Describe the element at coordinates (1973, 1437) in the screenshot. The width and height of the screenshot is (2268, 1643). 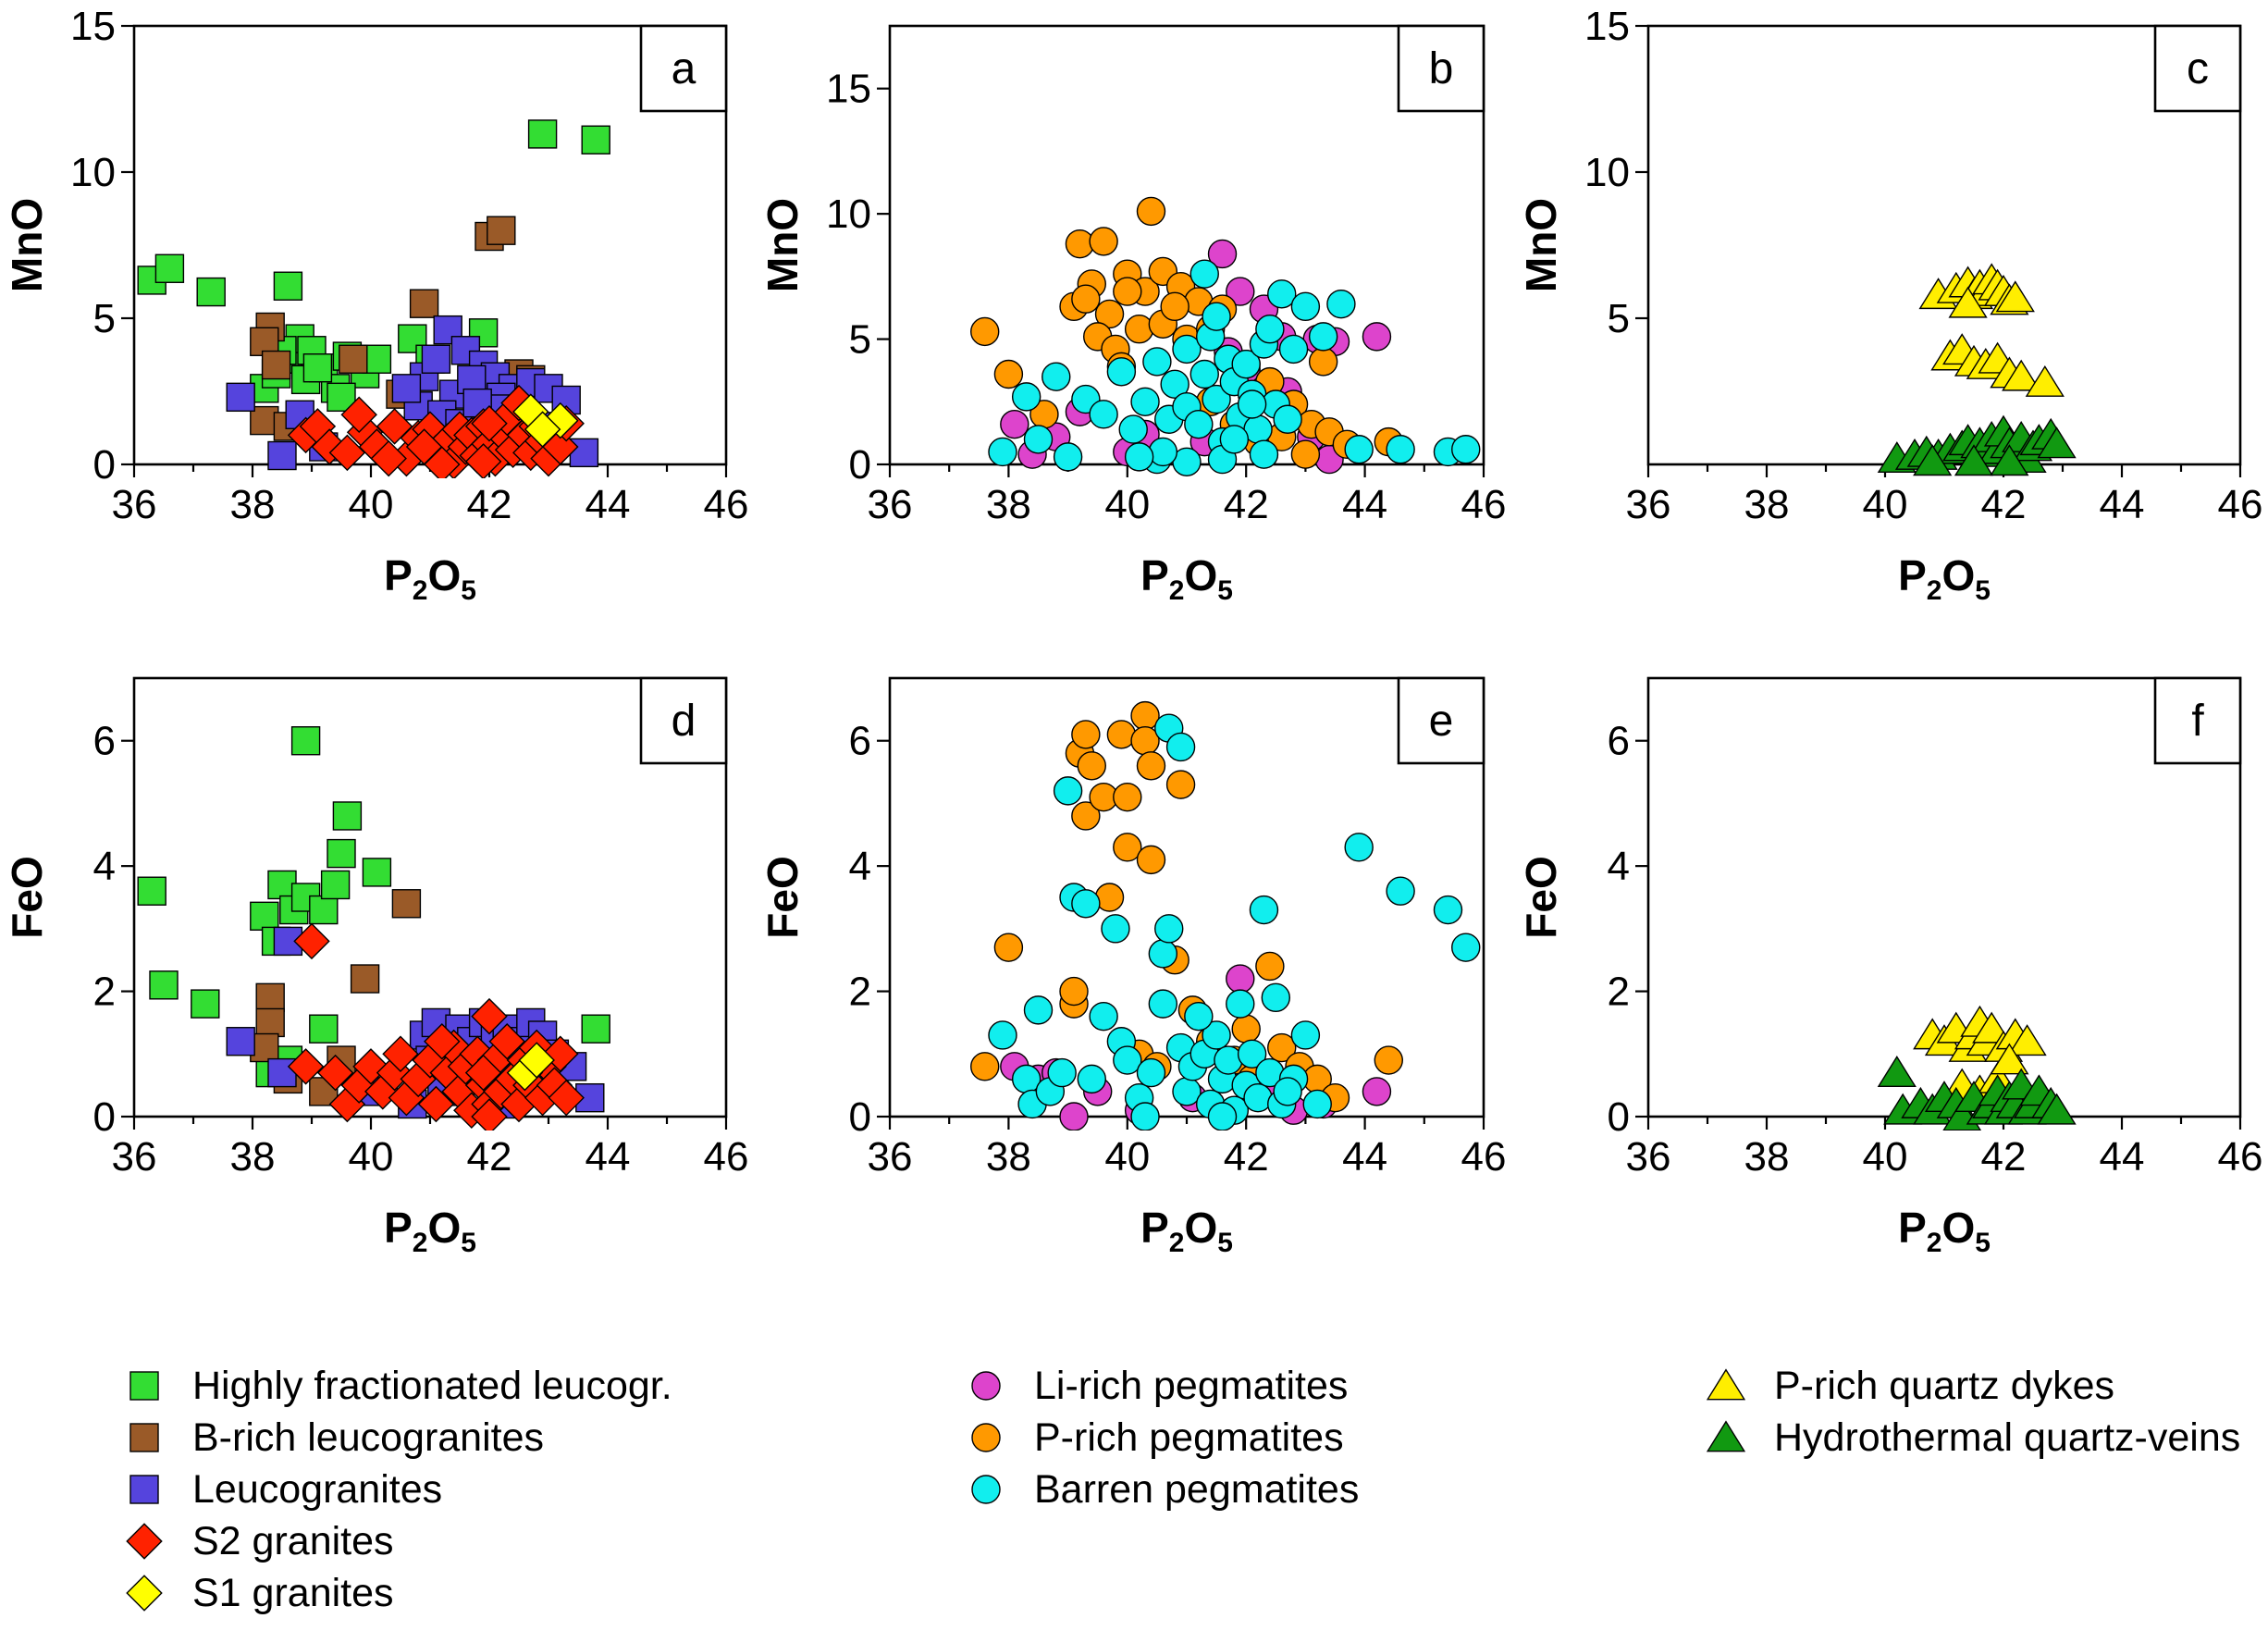
I see `legend-item: Hydrothermal quartz-veins` at that location.